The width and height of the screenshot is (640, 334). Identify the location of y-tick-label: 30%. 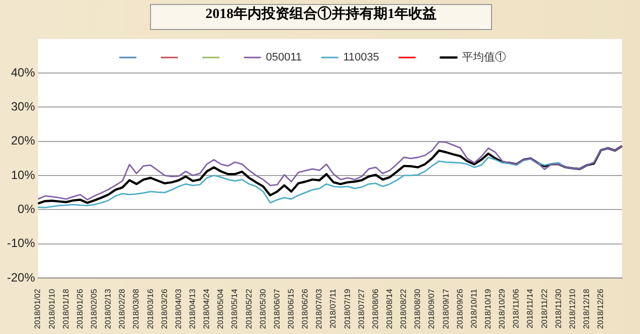
(23, 106).